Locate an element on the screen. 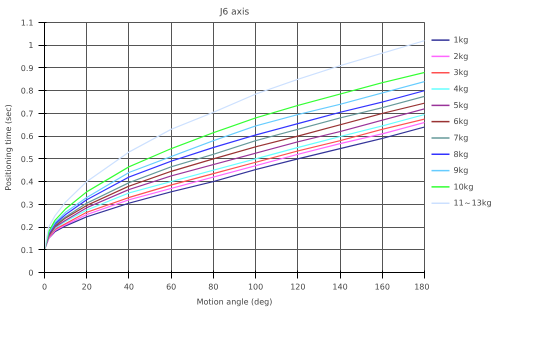  y-tick-label: 0.2 is located at coordinates (27, 227).